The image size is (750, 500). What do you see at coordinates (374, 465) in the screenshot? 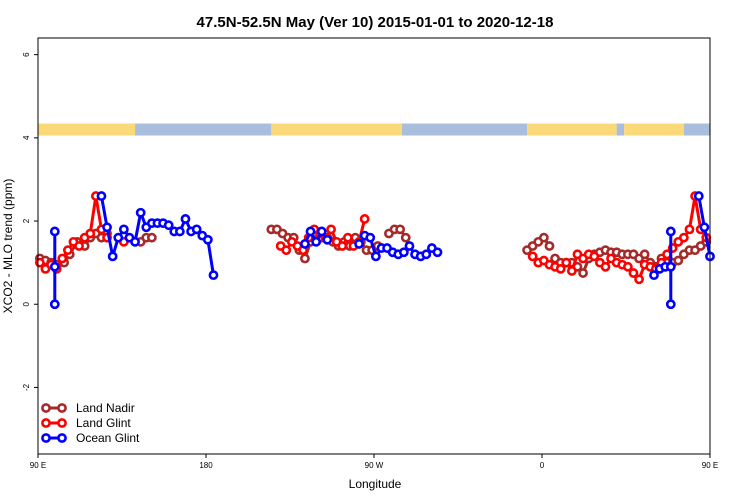
I see `x-tick-label: 90 W` at bounding box center [374, 465].